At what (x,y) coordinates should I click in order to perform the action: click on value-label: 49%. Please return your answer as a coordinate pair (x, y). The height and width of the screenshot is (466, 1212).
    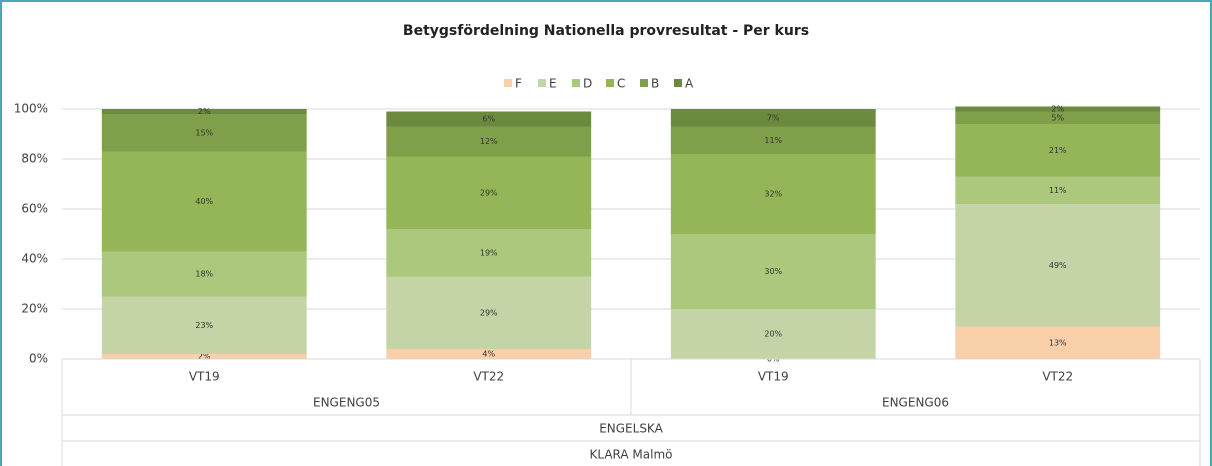
    Looking at the image, I should click on (1058, 265).